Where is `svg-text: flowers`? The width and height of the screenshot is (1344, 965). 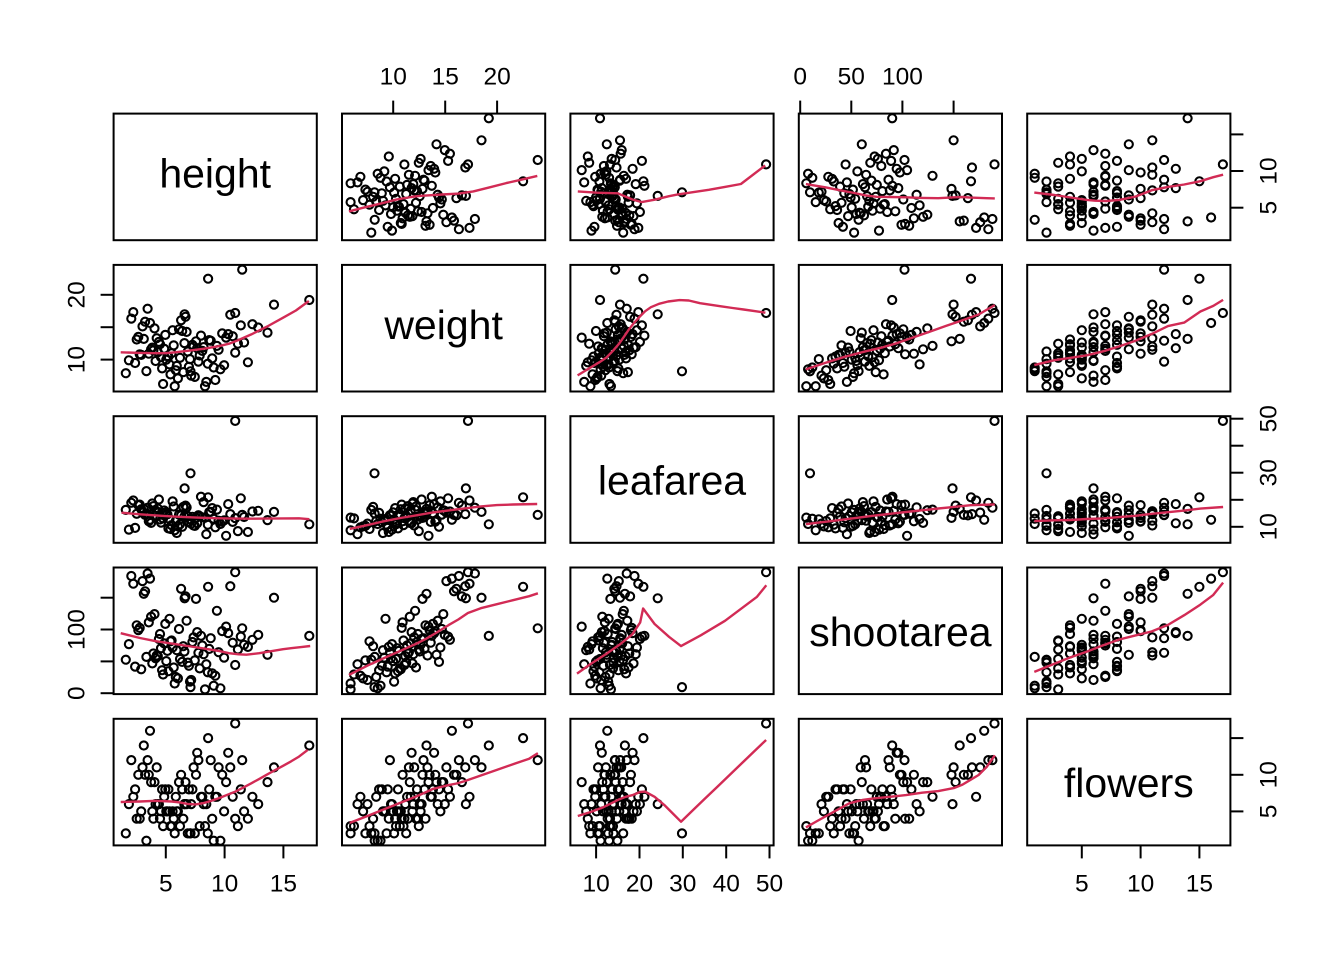
svg-text: flowers is located at coordinates (1129, 783).